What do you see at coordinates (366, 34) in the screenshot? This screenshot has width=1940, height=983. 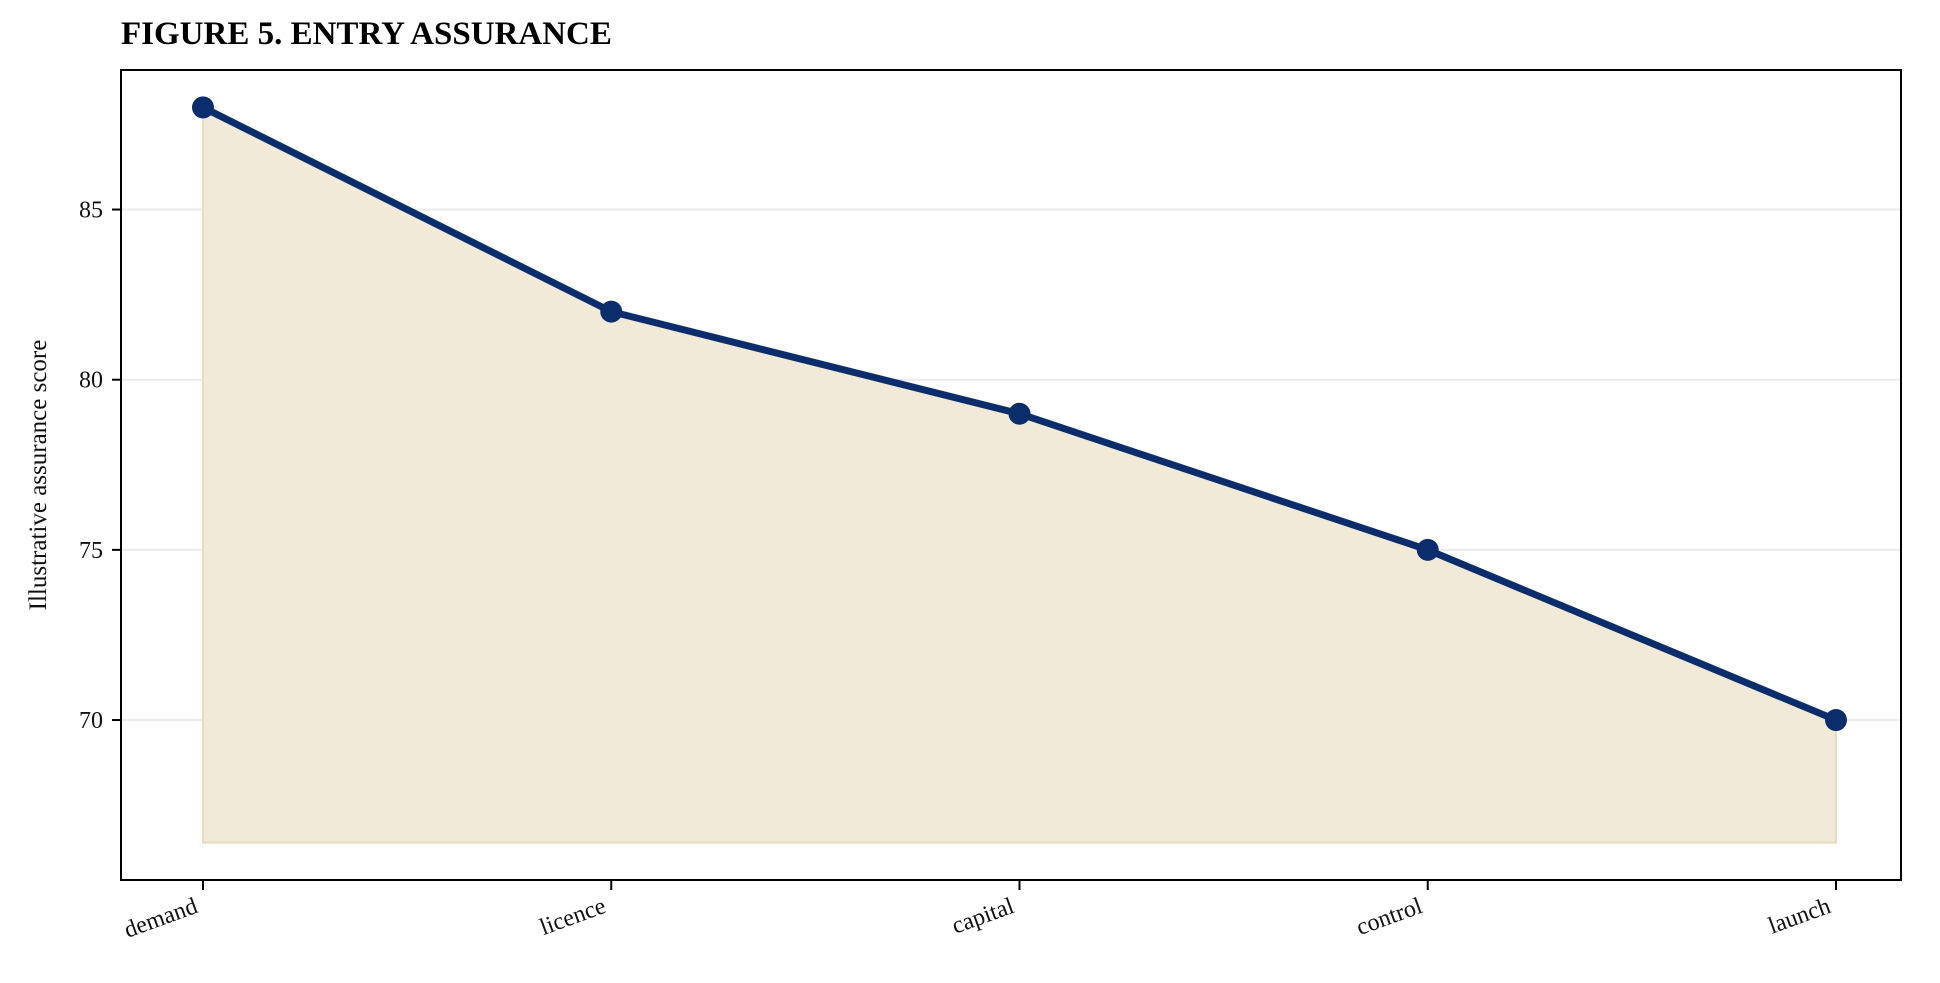 I see `chart-title: FIGURE 5. ENTRY ASSURANCE` at bounding box center [366, 34].